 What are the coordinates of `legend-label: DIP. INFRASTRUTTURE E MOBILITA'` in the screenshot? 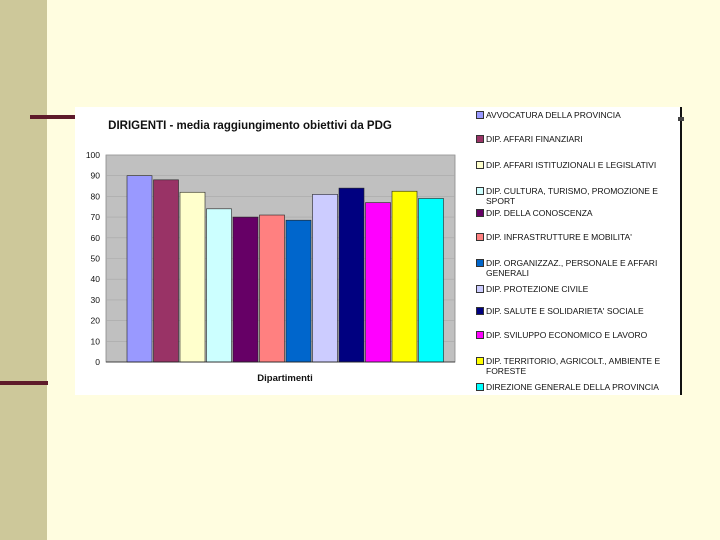 It's located at (559, 237).